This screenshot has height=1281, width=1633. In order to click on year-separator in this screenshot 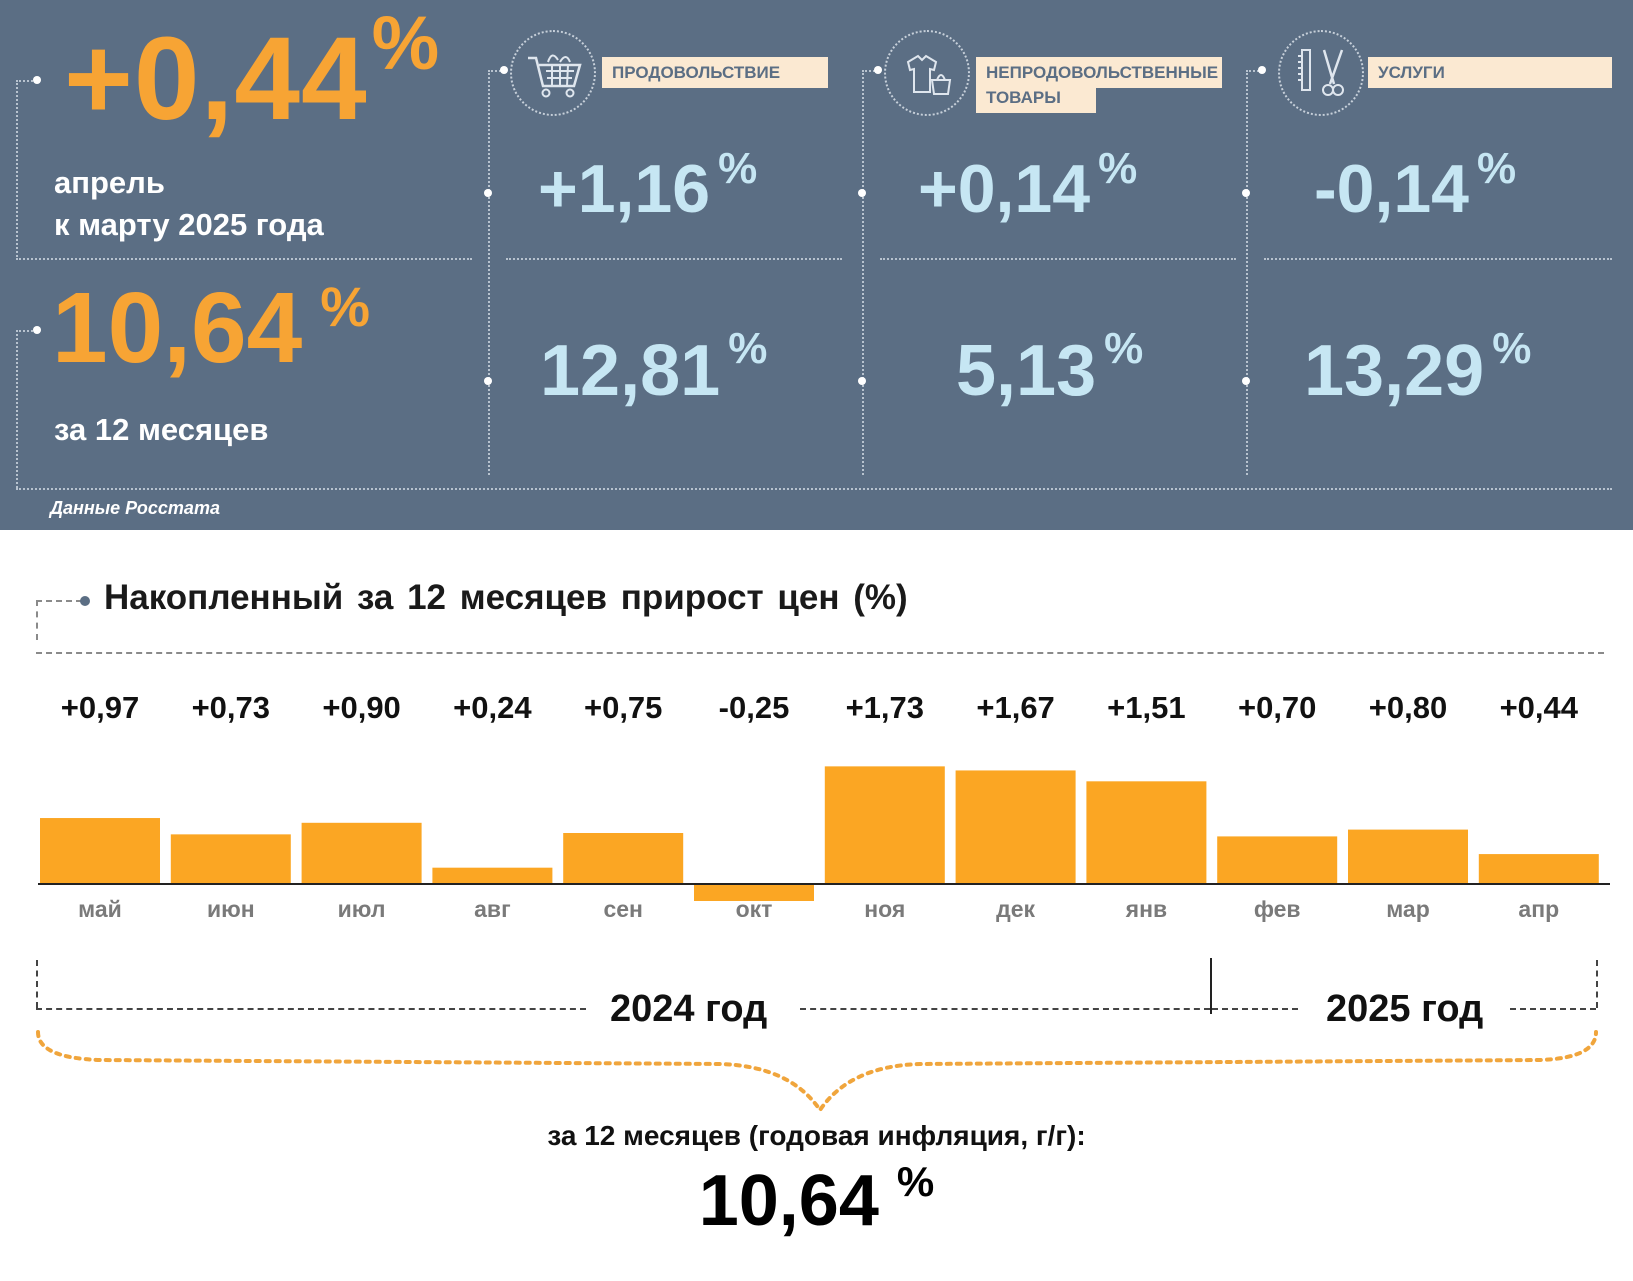, I will do `click(1211, 986)`.